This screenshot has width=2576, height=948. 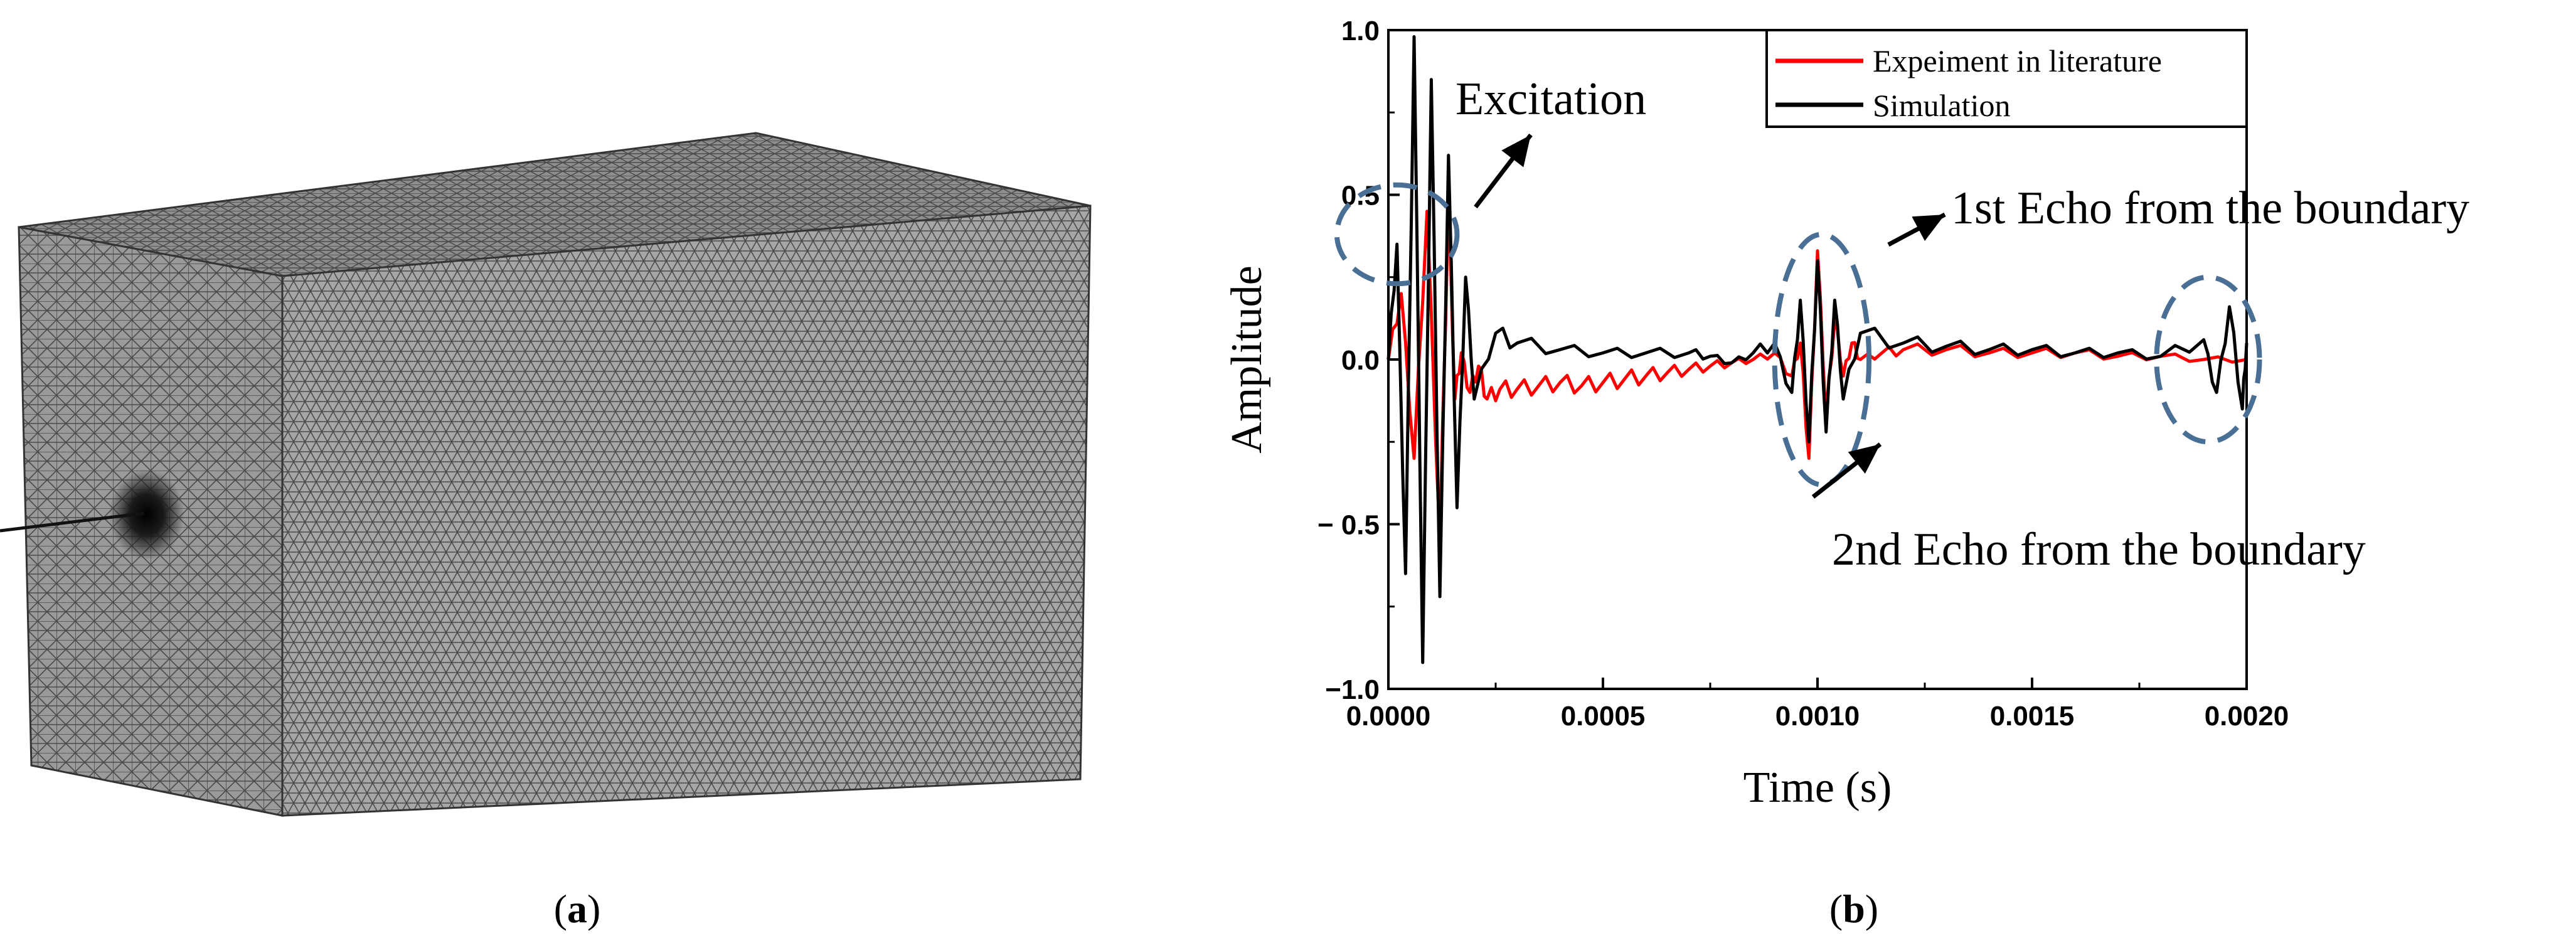 What do you see at coordinates (1822, 359) in the screenshot?
I see `annotation-echo-1-circle` at bounding box center [1822, 359].